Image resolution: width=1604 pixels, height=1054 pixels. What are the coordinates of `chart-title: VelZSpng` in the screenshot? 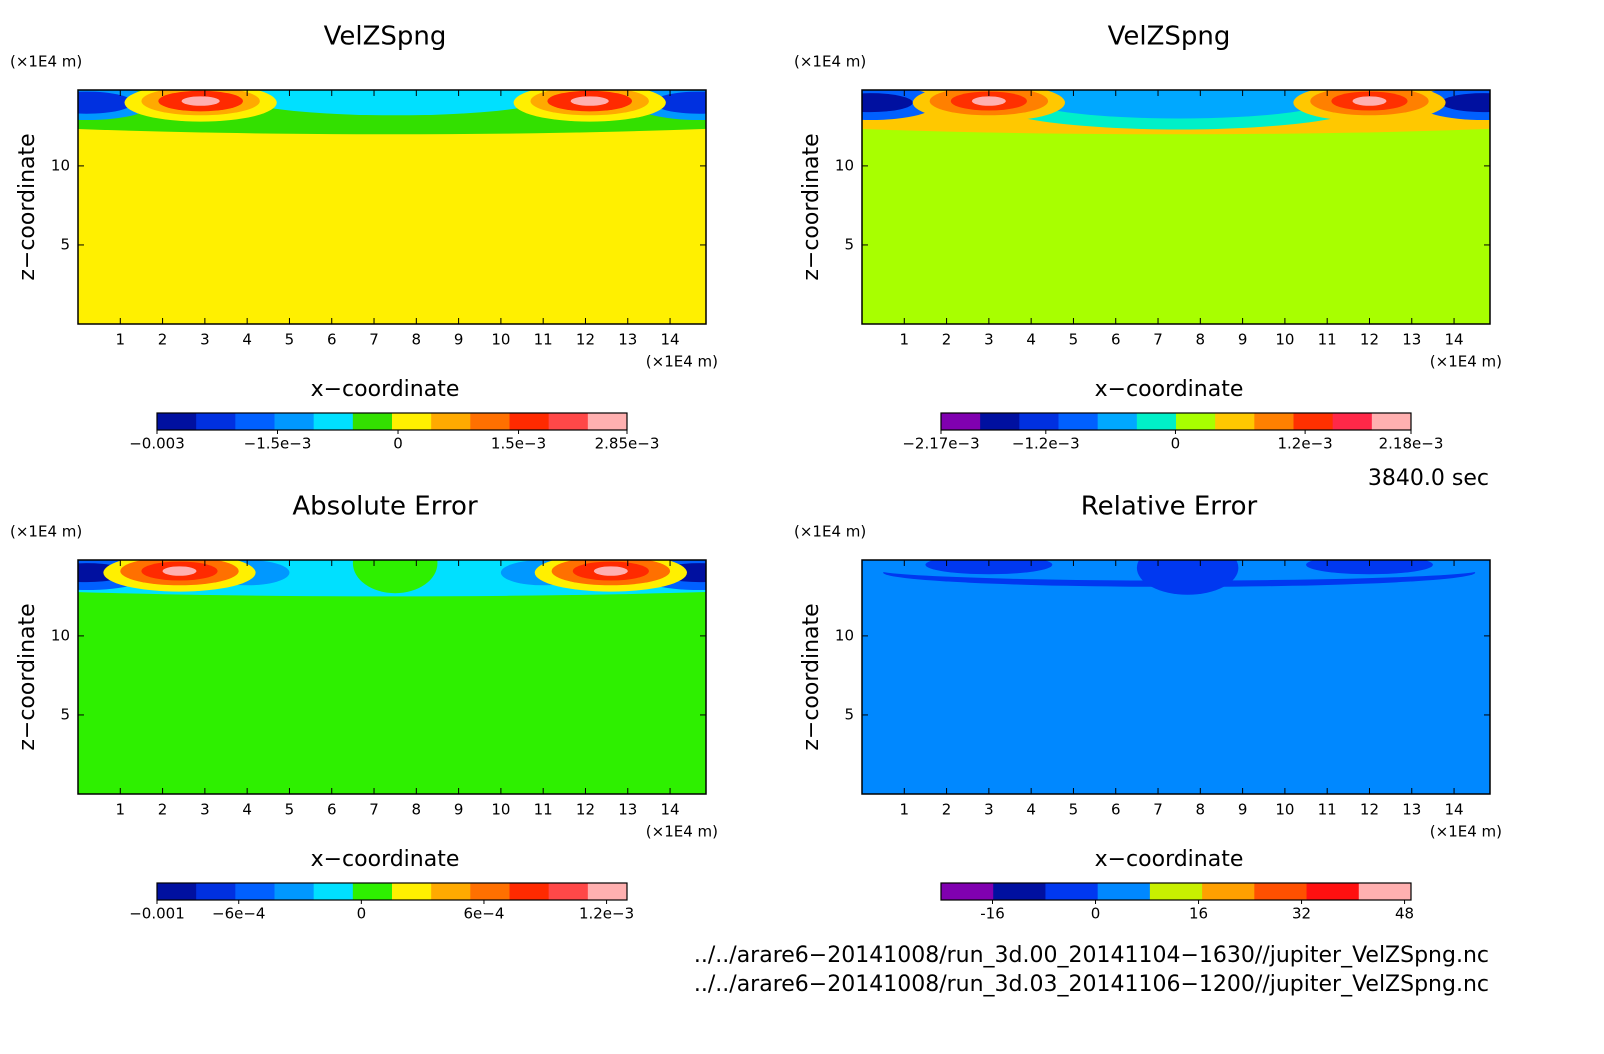 It's located at (1169, 37).